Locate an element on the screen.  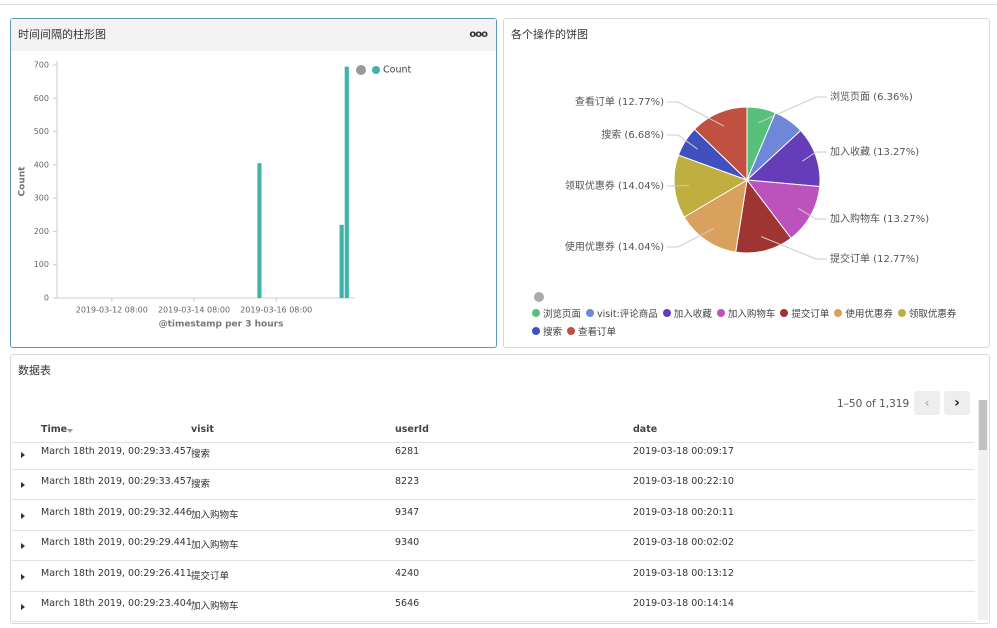
prev-page: ‹ is located at coordinates (927, 403).